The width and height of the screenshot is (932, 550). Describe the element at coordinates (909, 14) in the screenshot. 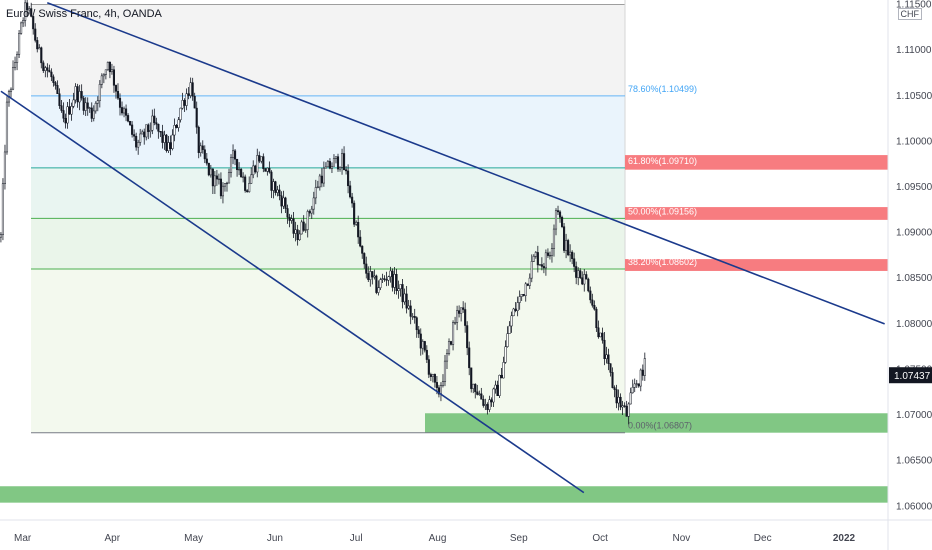

I see `currency-badge: CHF` at that location.